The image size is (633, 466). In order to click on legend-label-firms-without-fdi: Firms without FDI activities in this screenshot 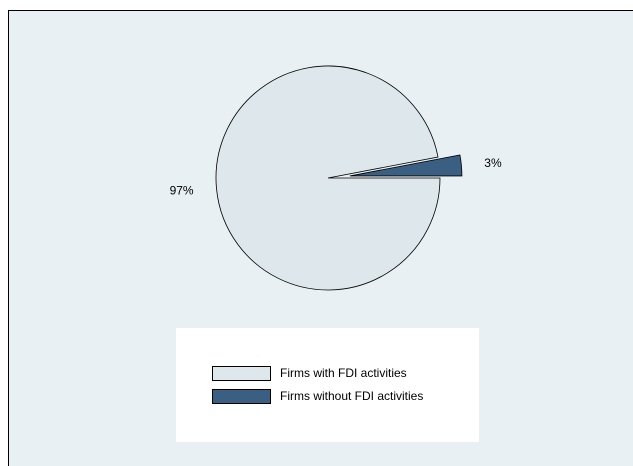, I will do `click(352, 396)`.